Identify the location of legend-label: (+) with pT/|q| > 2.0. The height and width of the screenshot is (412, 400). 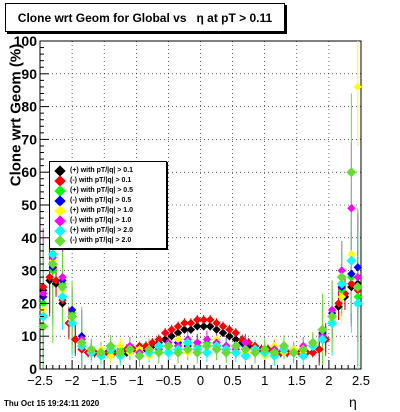
(102, 230).